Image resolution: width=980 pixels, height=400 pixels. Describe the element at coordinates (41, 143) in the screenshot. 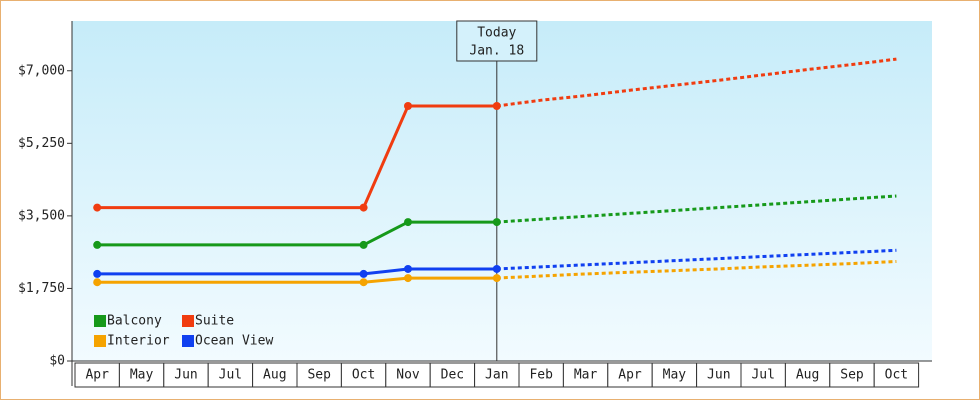

I see `y-tick-label: $5,250` at that location.